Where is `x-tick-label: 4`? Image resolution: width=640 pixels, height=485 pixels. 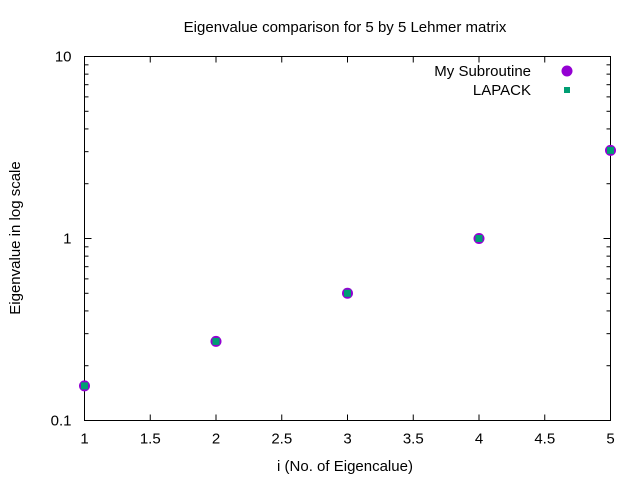 x-tick-label: 4 is located at coordinates (479, 439).